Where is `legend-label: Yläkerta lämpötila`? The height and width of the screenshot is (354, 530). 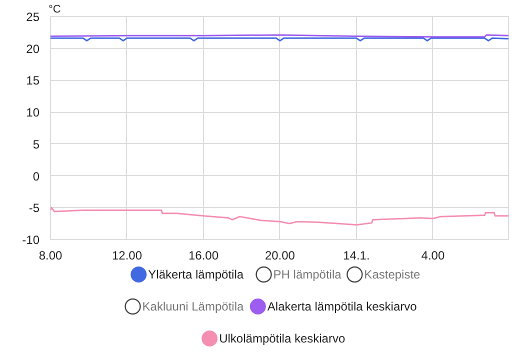
legend-label: Yläkerta lämpötila is located at coordinates (196, 275).